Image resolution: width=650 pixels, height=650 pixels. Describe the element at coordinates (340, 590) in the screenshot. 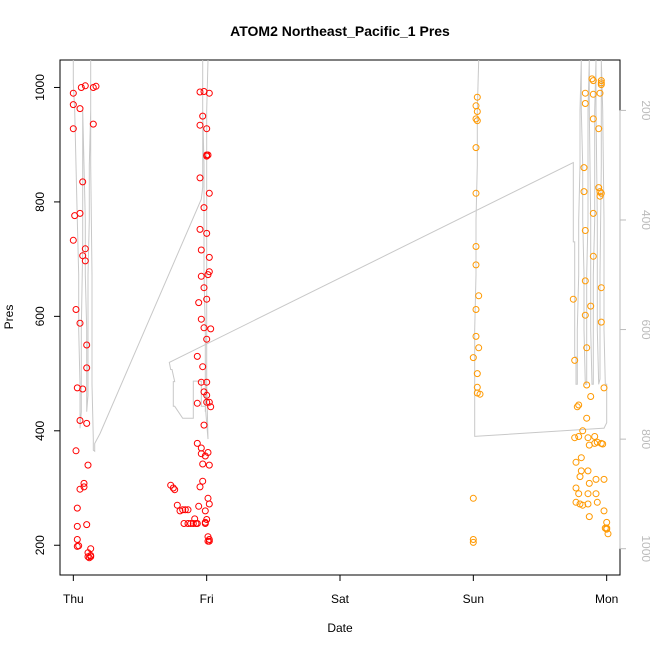

I see `x-axis: Thu Fri Sat Sun Mon` at that location.